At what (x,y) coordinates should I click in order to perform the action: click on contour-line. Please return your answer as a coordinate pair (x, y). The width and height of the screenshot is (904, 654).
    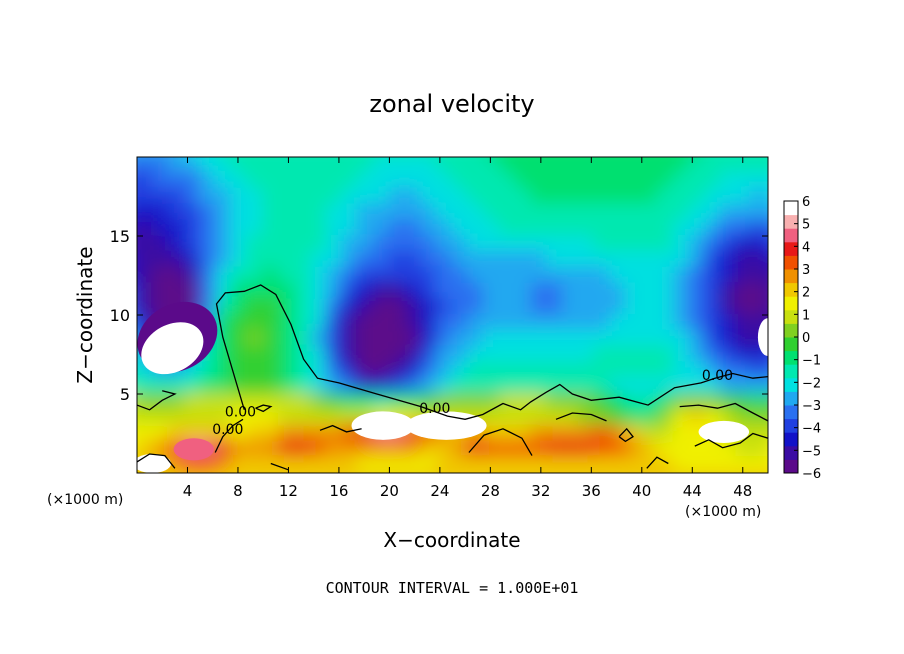
    Looking at the image, I should click on (657, 462).